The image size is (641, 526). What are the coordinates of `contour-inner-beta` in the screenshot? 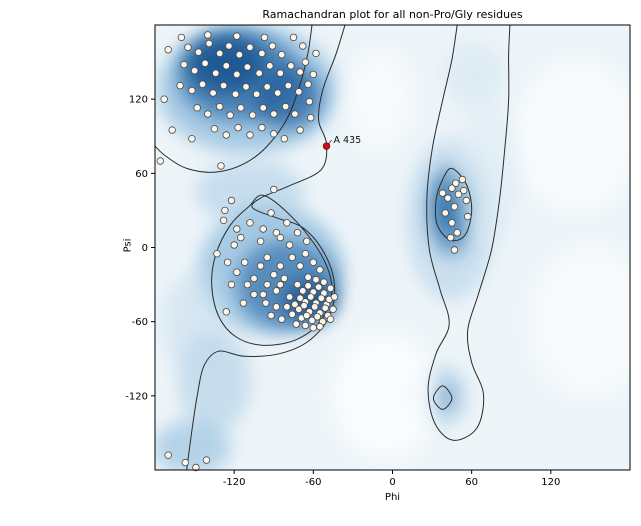 It's located at (234, 99).